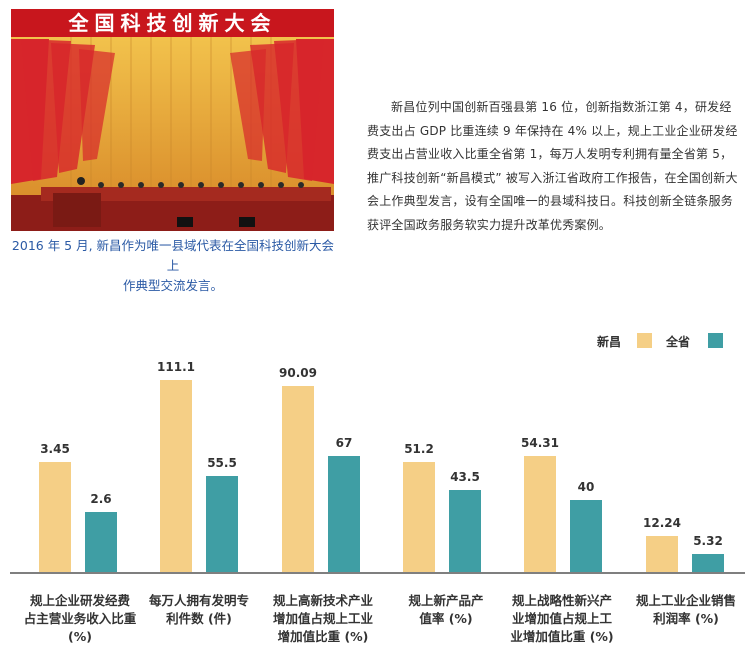 The image size is (752, 670). What do you see at coordinates (644, 340) in the screenshot?
I see `legend-swatch-xinchang` at bounding box center [644, 340].